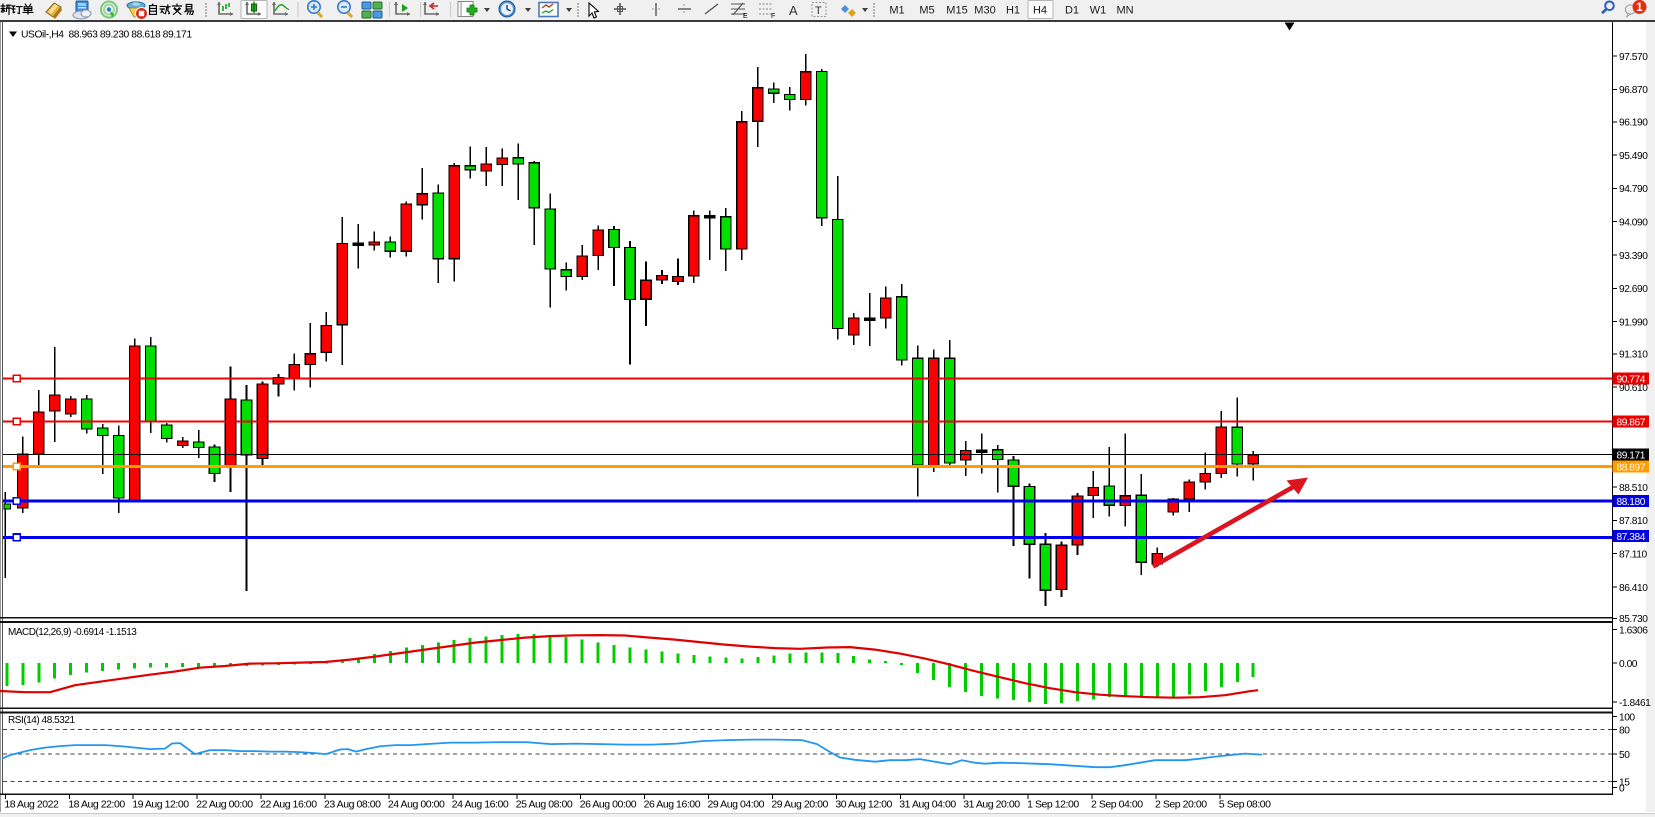 The width and height of the screenshot is (1655, 817). I want to click on svg-text: M5, so click(926, 11).